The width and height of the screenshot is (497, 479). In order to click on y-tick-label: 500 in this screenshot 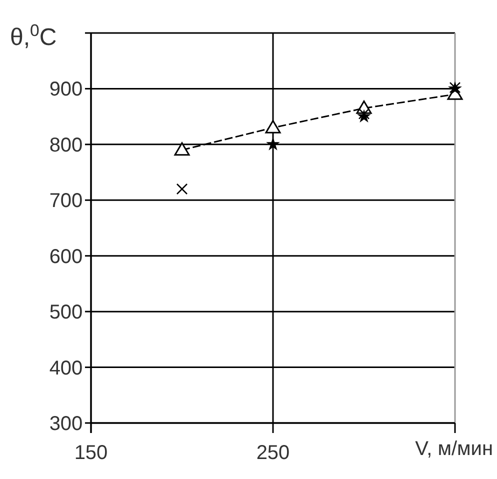, I will do `click(66, 313)`.